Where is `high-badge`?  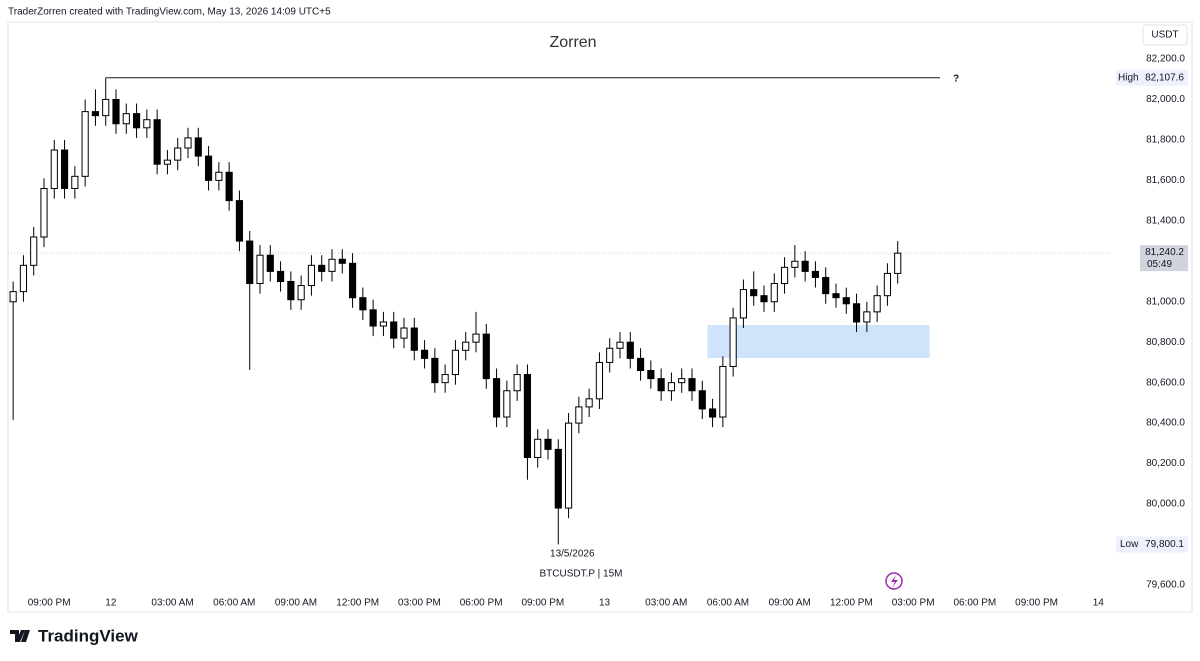
high-badge is located at coordinates (1152, 77).